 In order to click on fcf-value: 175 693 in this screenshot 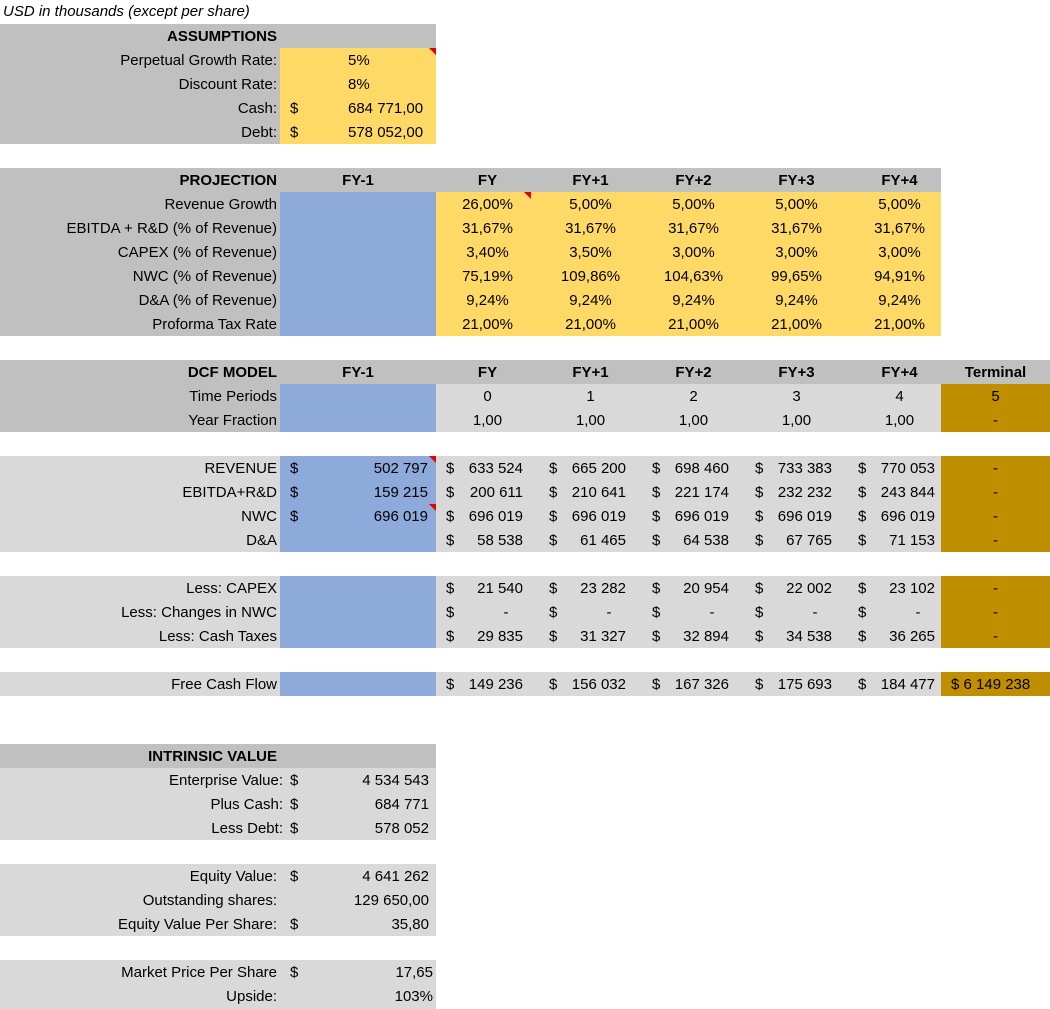, I will do `click(804, 684)`.